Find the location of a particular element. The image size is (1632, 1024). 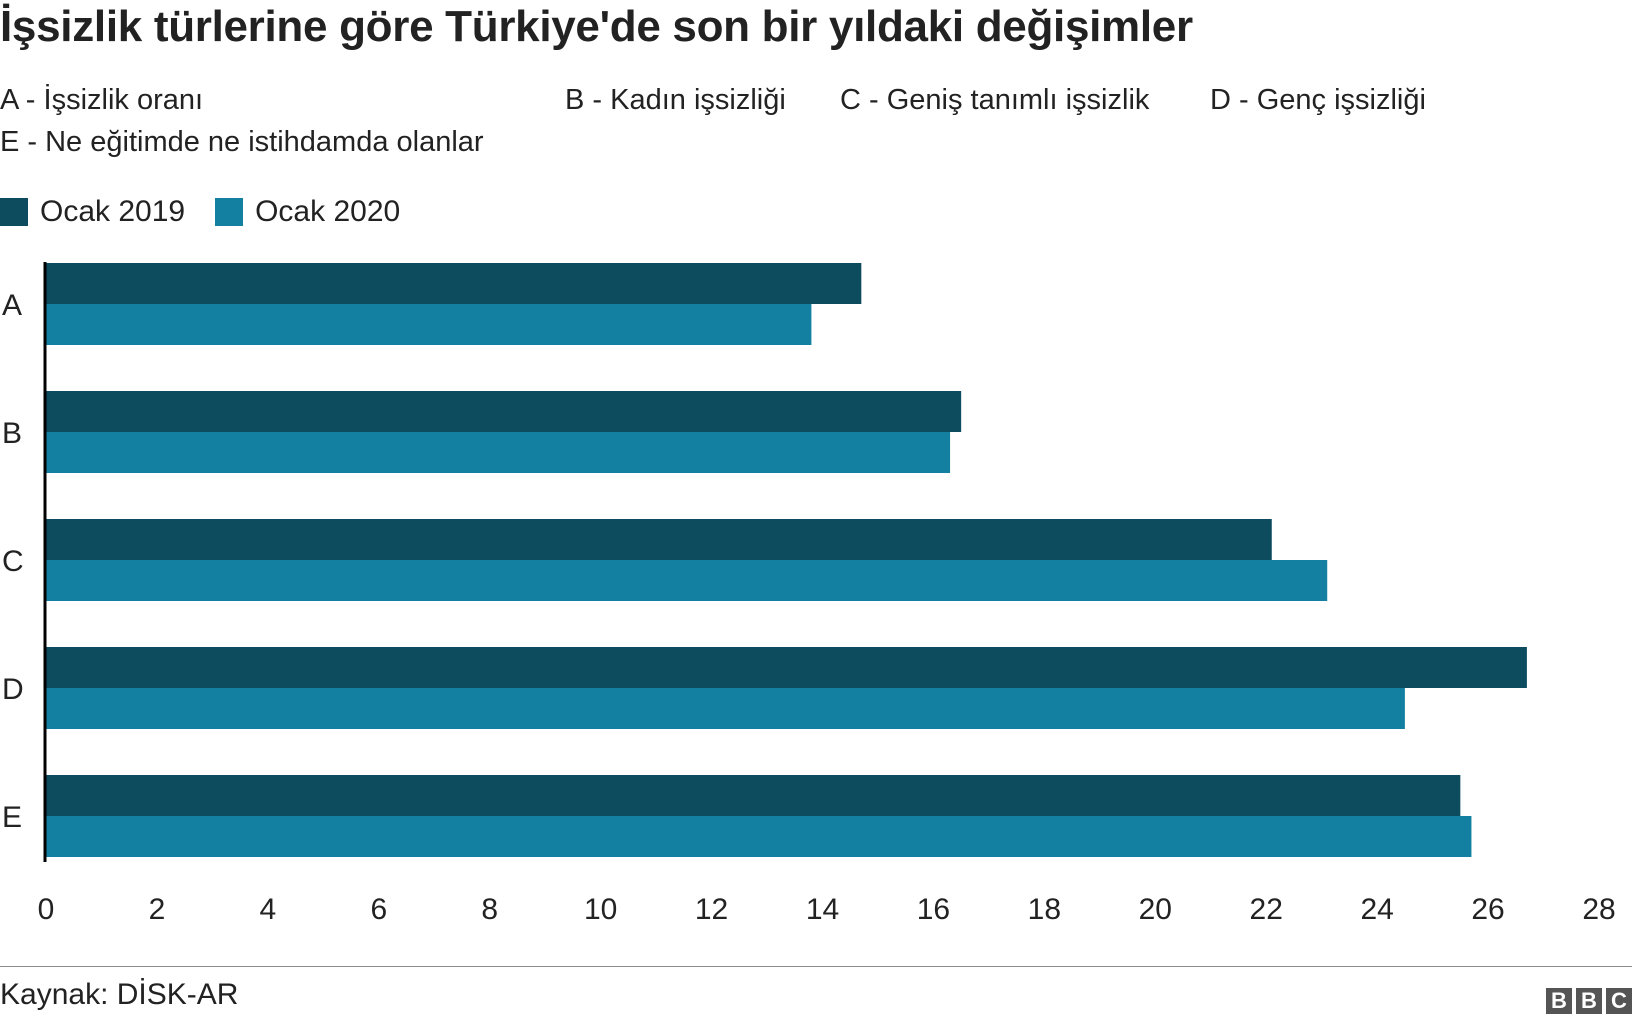

y-tick-label-d: D is located at coordinates (13, 689).